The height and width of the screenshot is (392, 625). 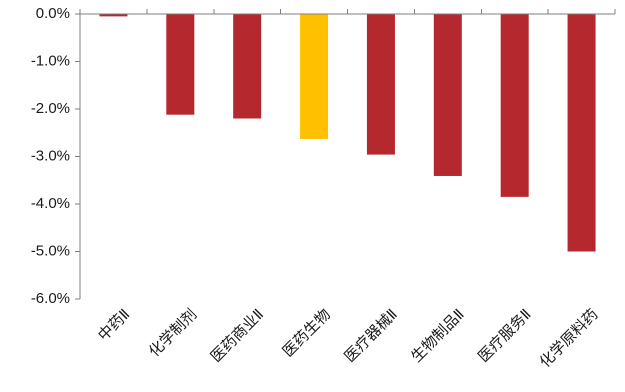 I want to click on y-tick-label: -1.0%, so click(x=50, y=60).